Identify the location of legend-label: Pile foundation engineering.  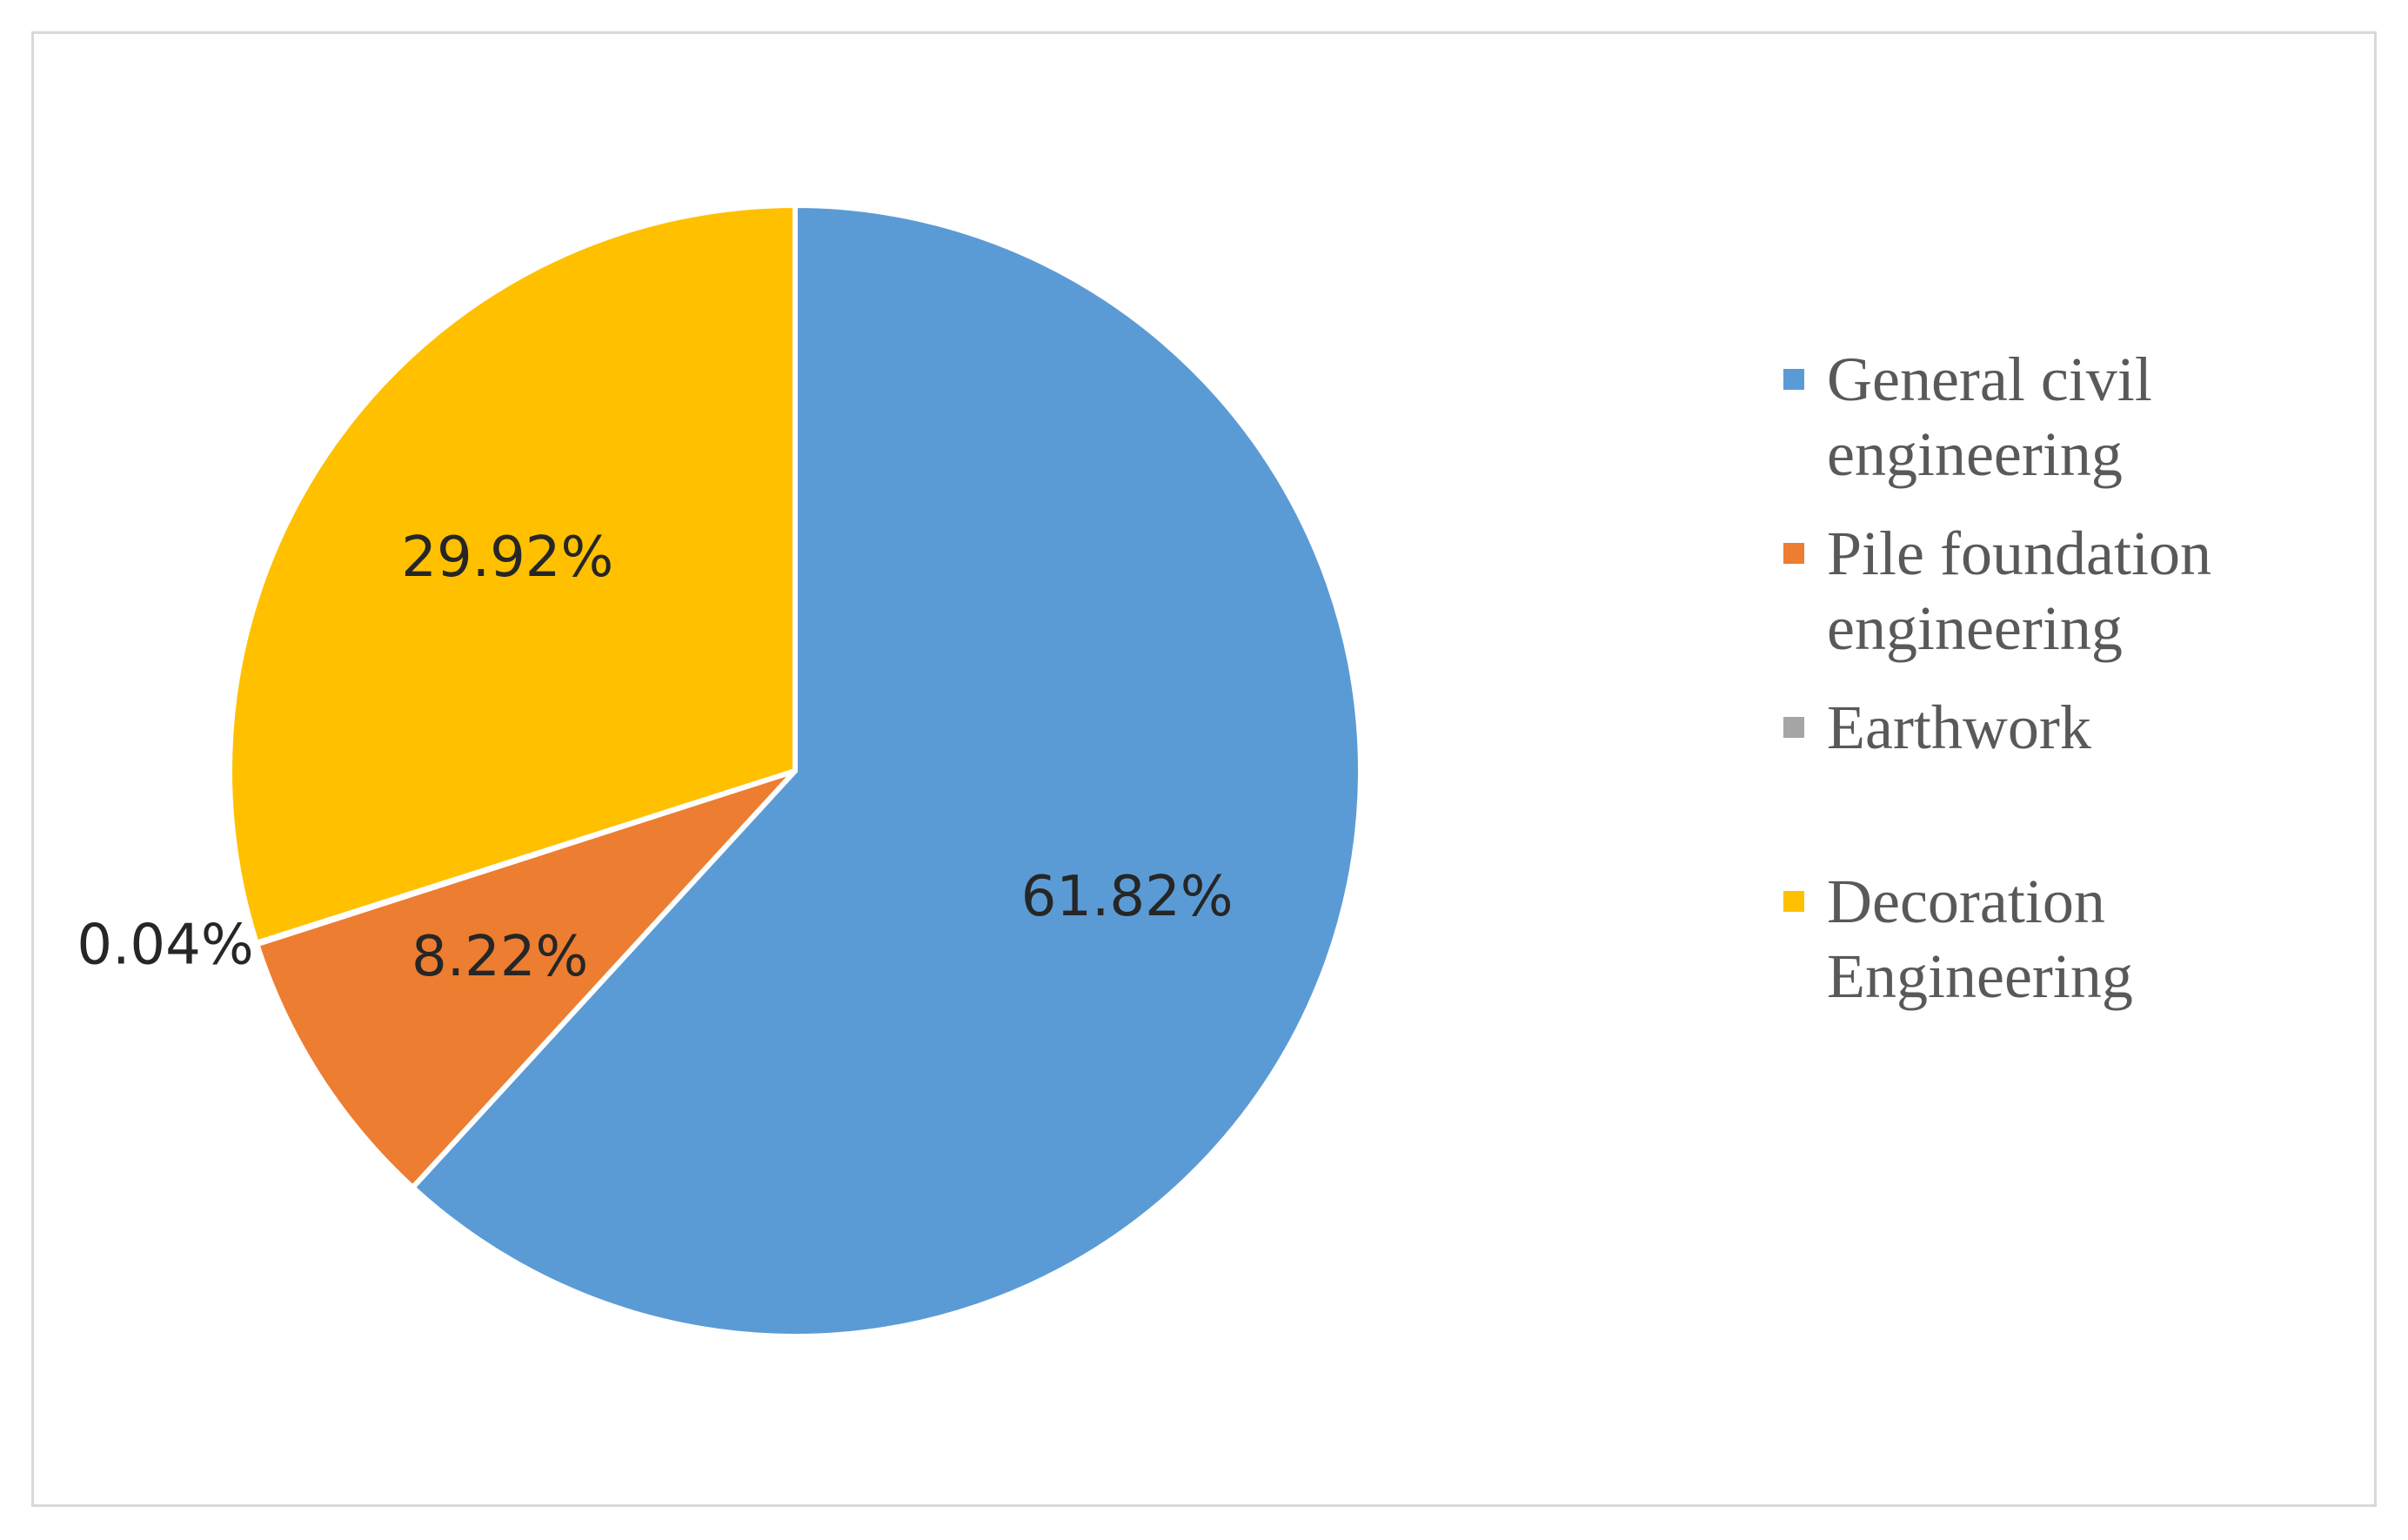
(2019, 591).